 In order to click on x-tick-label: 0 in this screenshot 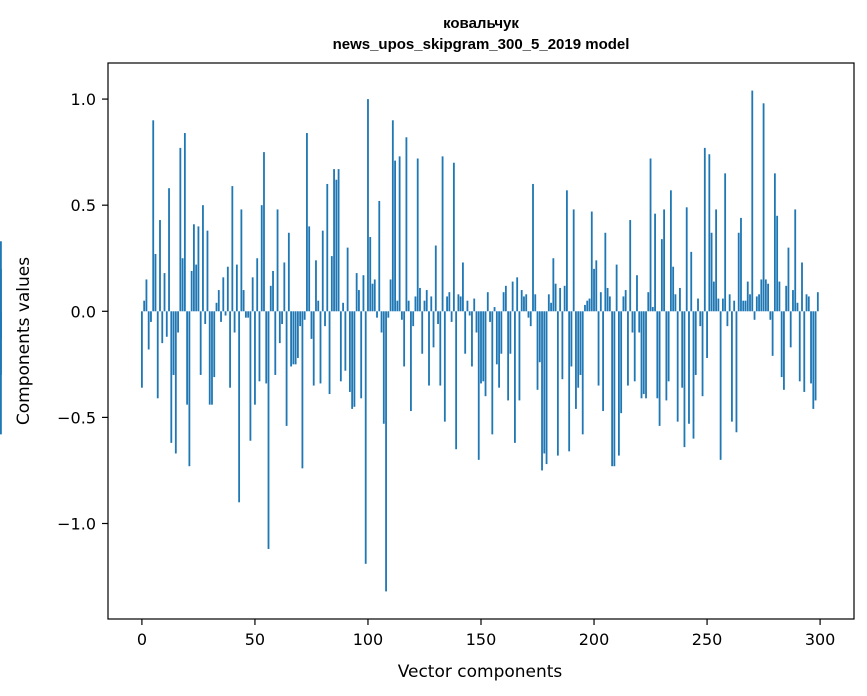, I will do `click(142, 639)`.